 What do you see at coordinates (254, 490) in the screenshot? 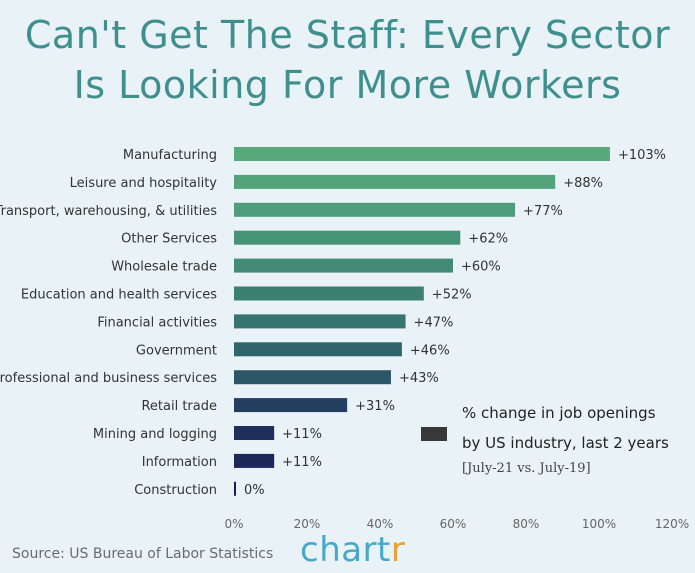
I see `data-label: 0%` at bounding box center [254, 490].